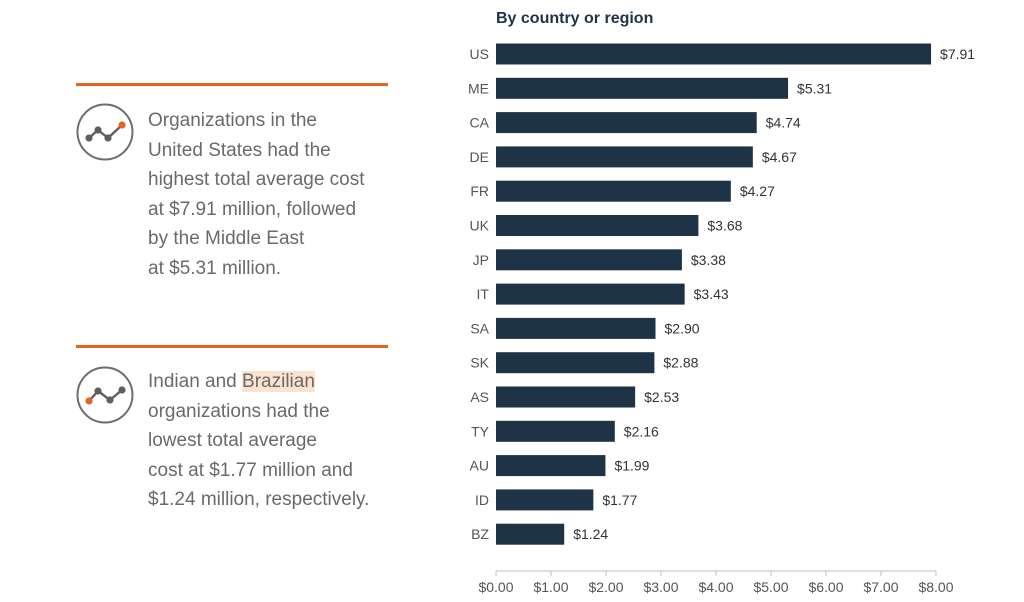  What do you see at coordinates (480, 534) in the screenshot?
I see `category-label-bz: BZ` at bounding box center [480, 534].